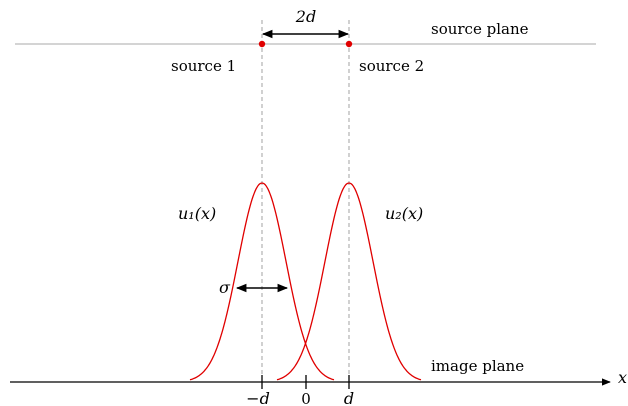 The width and height of the screenshot is (628, 406). What do you see at coordinates (225, 287) in the screenshot?
I see `sigma-label: σ` at bounding box center [225, 287].